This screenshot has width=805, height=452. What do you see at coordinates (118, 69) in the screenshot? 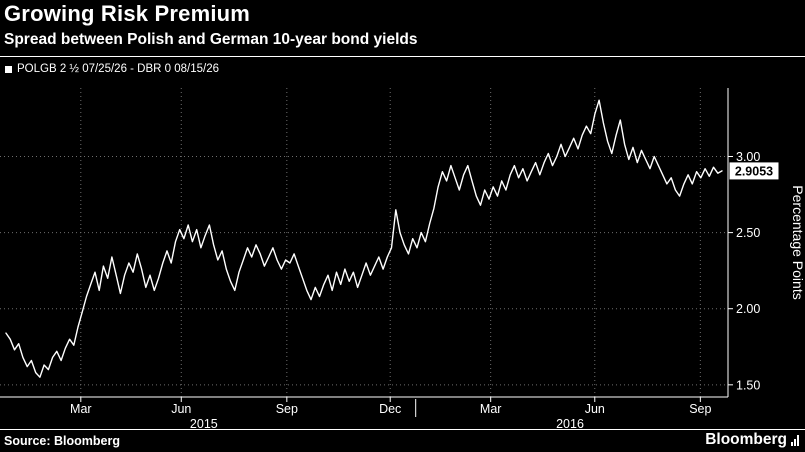
I see `legend-label: POLGB 2 ½ 07/25/26 - DBR 0 08/15/26` at bounding box center [118, 69].